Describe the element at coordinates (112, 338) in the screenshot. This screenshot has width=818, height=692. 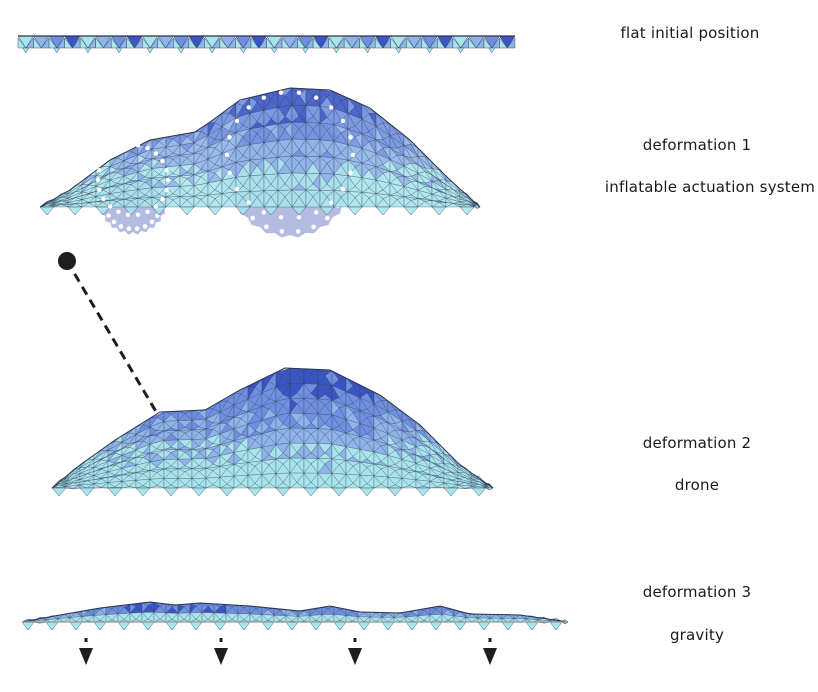
I see `drone-tether-dashed-line` at that location.